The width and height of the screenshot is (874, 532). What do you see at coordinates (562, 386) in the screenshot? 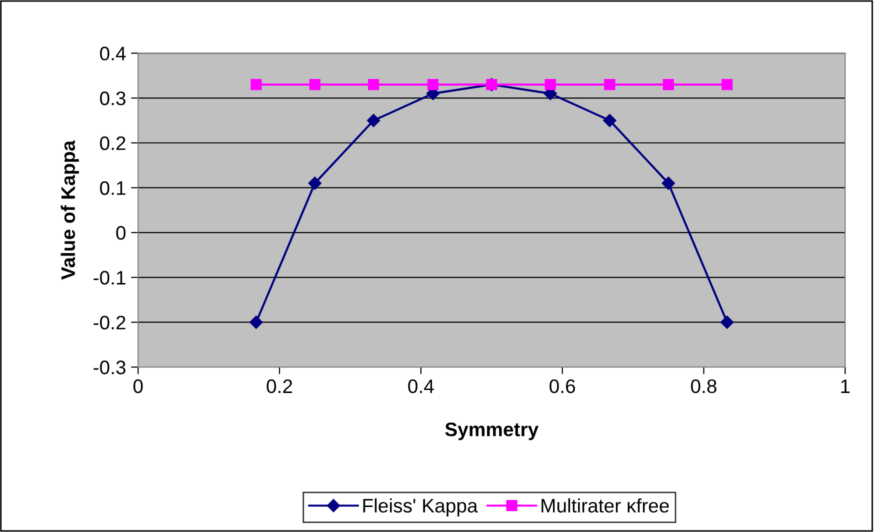
I see `x-tick-label: 0.6` at bounding box center [562, 386].